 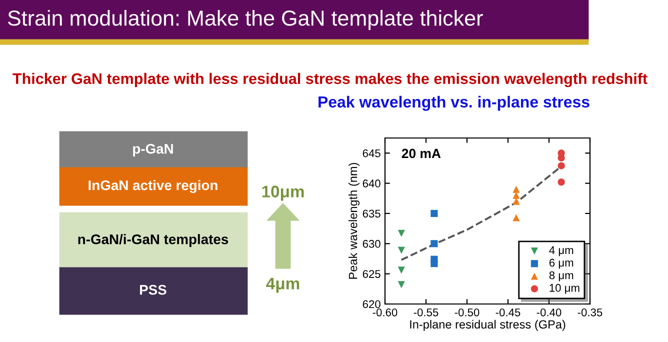 What do you see at coordinates (508, 312) in the screenshot?
I see `x-tick-label: -0.45` at bounding box center [508, 312].